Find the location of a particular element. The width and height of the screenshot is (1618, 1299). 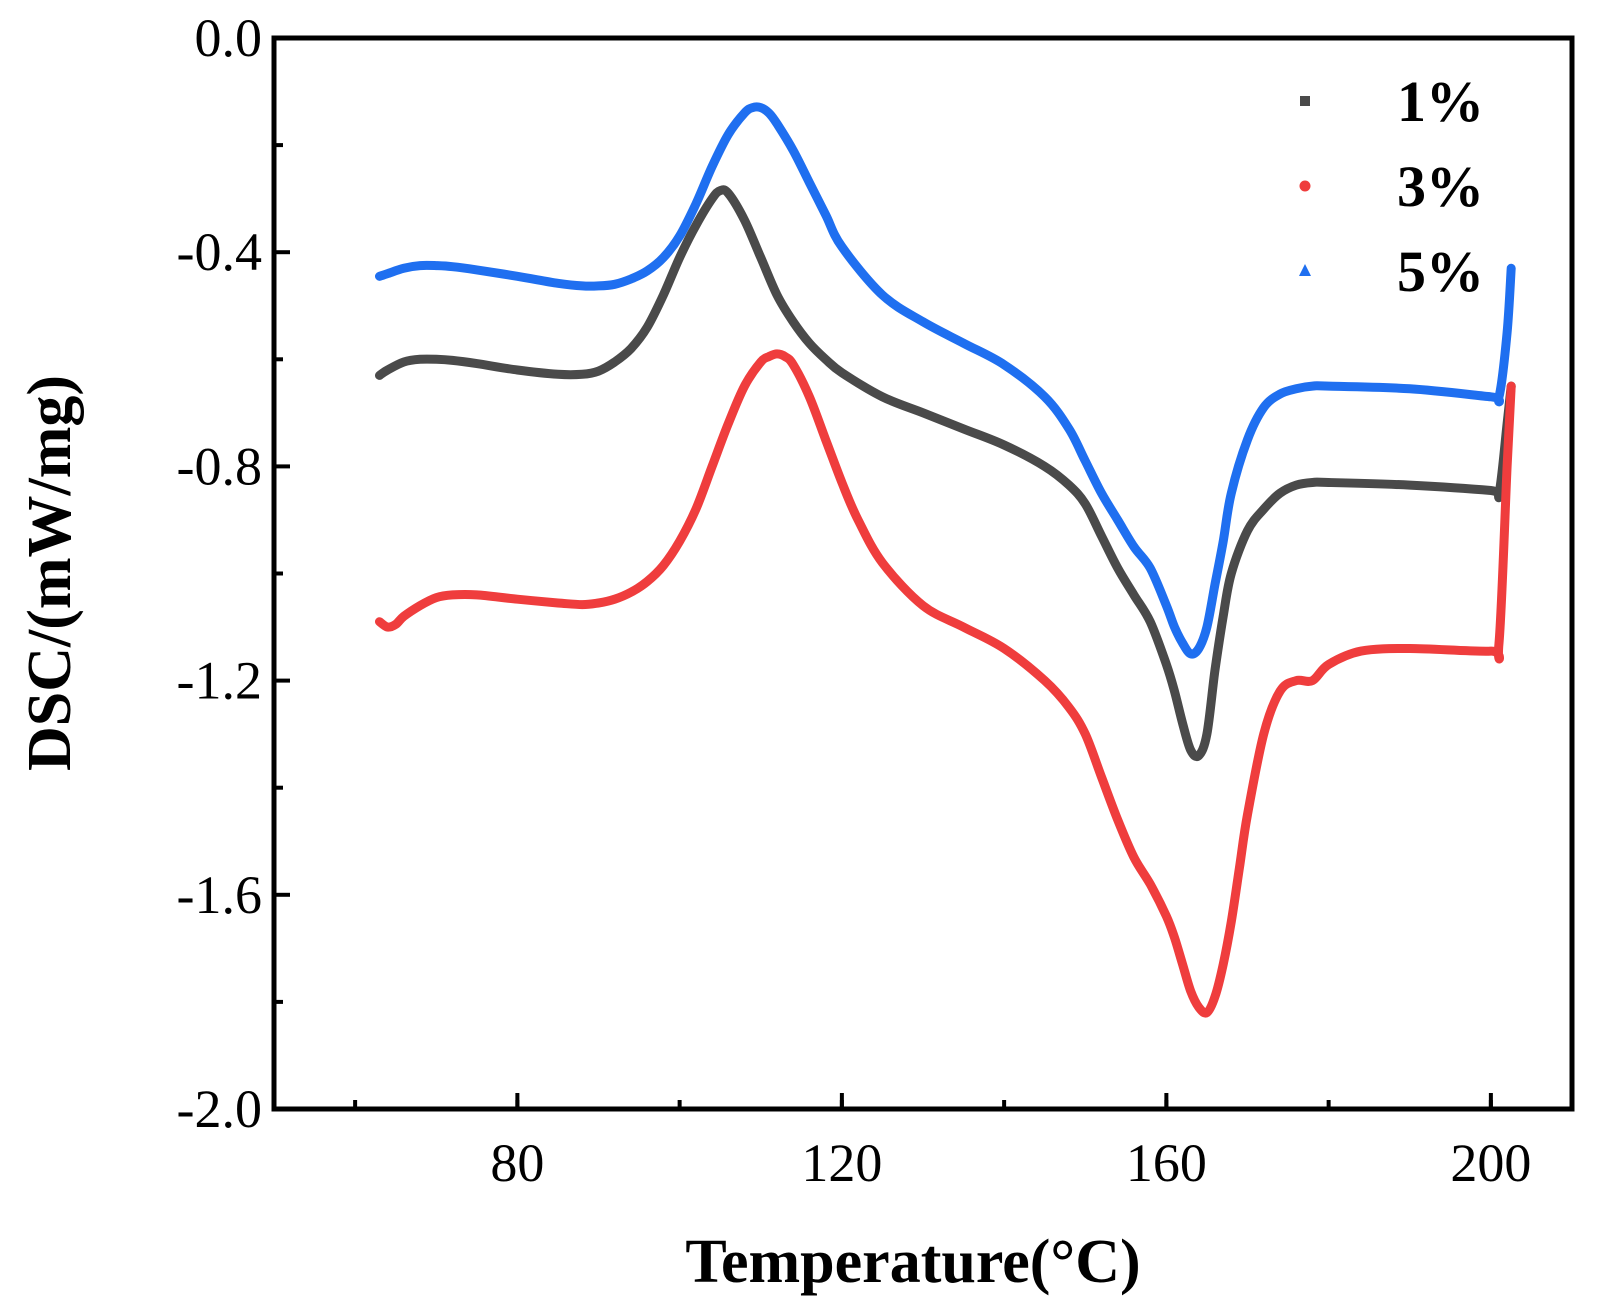

legend-marker-square is located at coordinates (1305, 101).